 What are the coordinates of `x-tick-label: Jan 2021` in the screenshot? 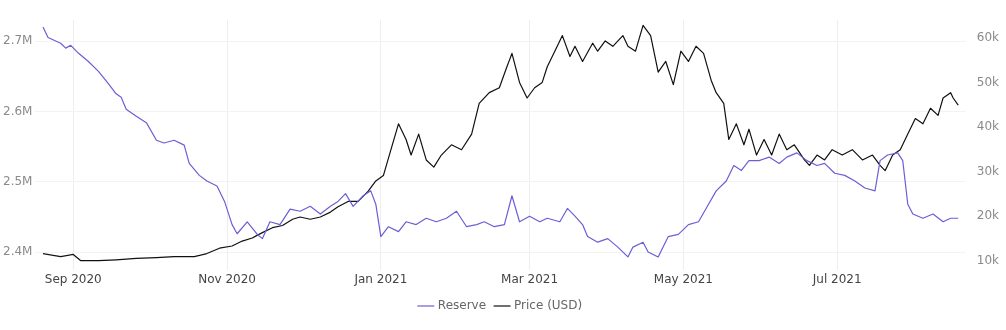 It's located at (380, 278).